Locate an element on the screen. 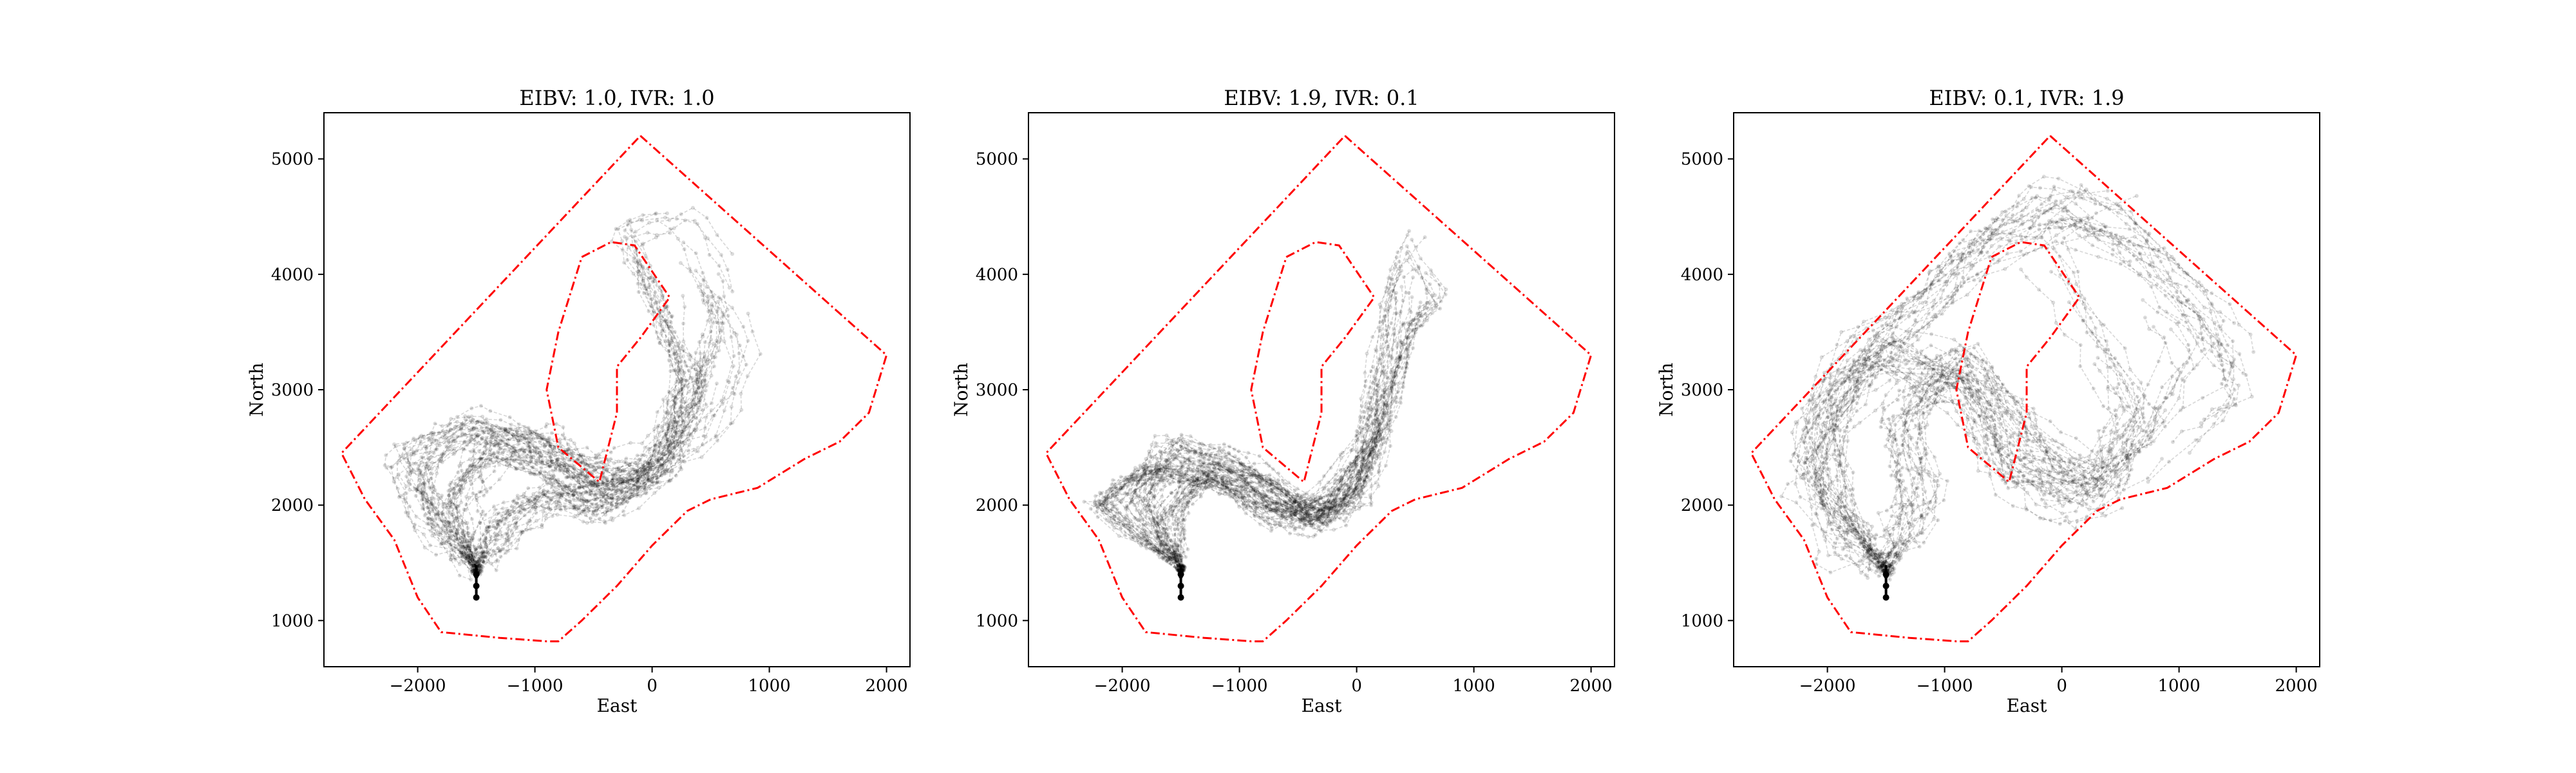 Image resolution: width=2576 pixels, height=773 pixels. subplot-title: EIBV: 1.0, IVR: 1.0 is located at coordinates (617, 98).